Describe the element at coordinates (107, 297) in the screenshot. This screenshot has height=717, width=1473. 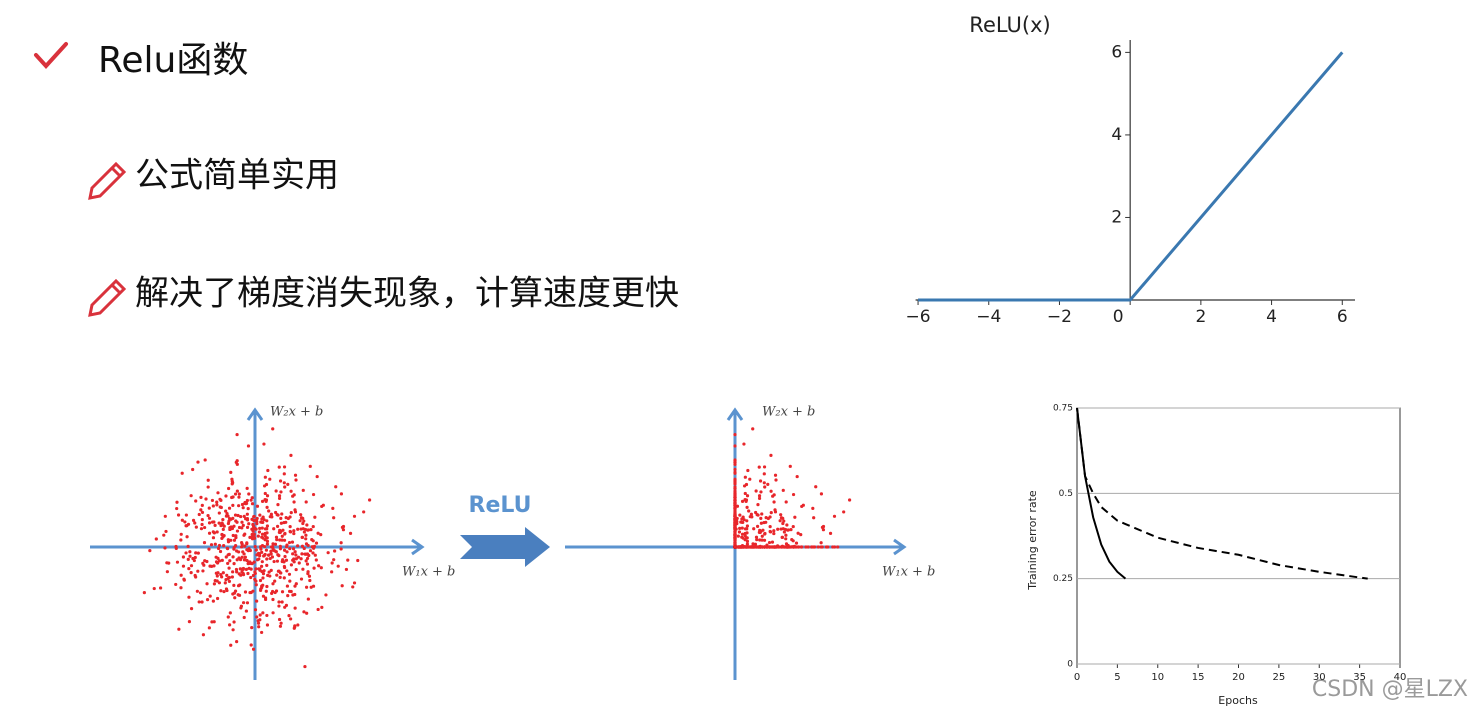
I see `pencil-icon` at that location.